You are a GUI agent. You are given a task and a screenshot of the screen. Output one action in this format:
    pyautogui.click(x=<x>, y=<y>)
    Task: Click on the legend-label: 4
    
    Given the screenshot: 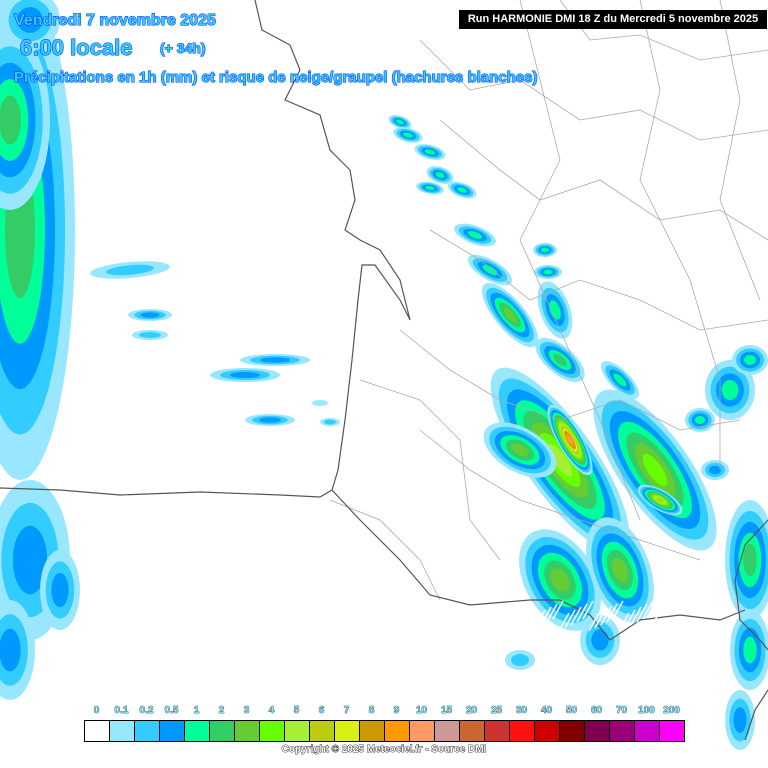 What is the action you would take?
    pyautogui.click(x=271, y=711)
    